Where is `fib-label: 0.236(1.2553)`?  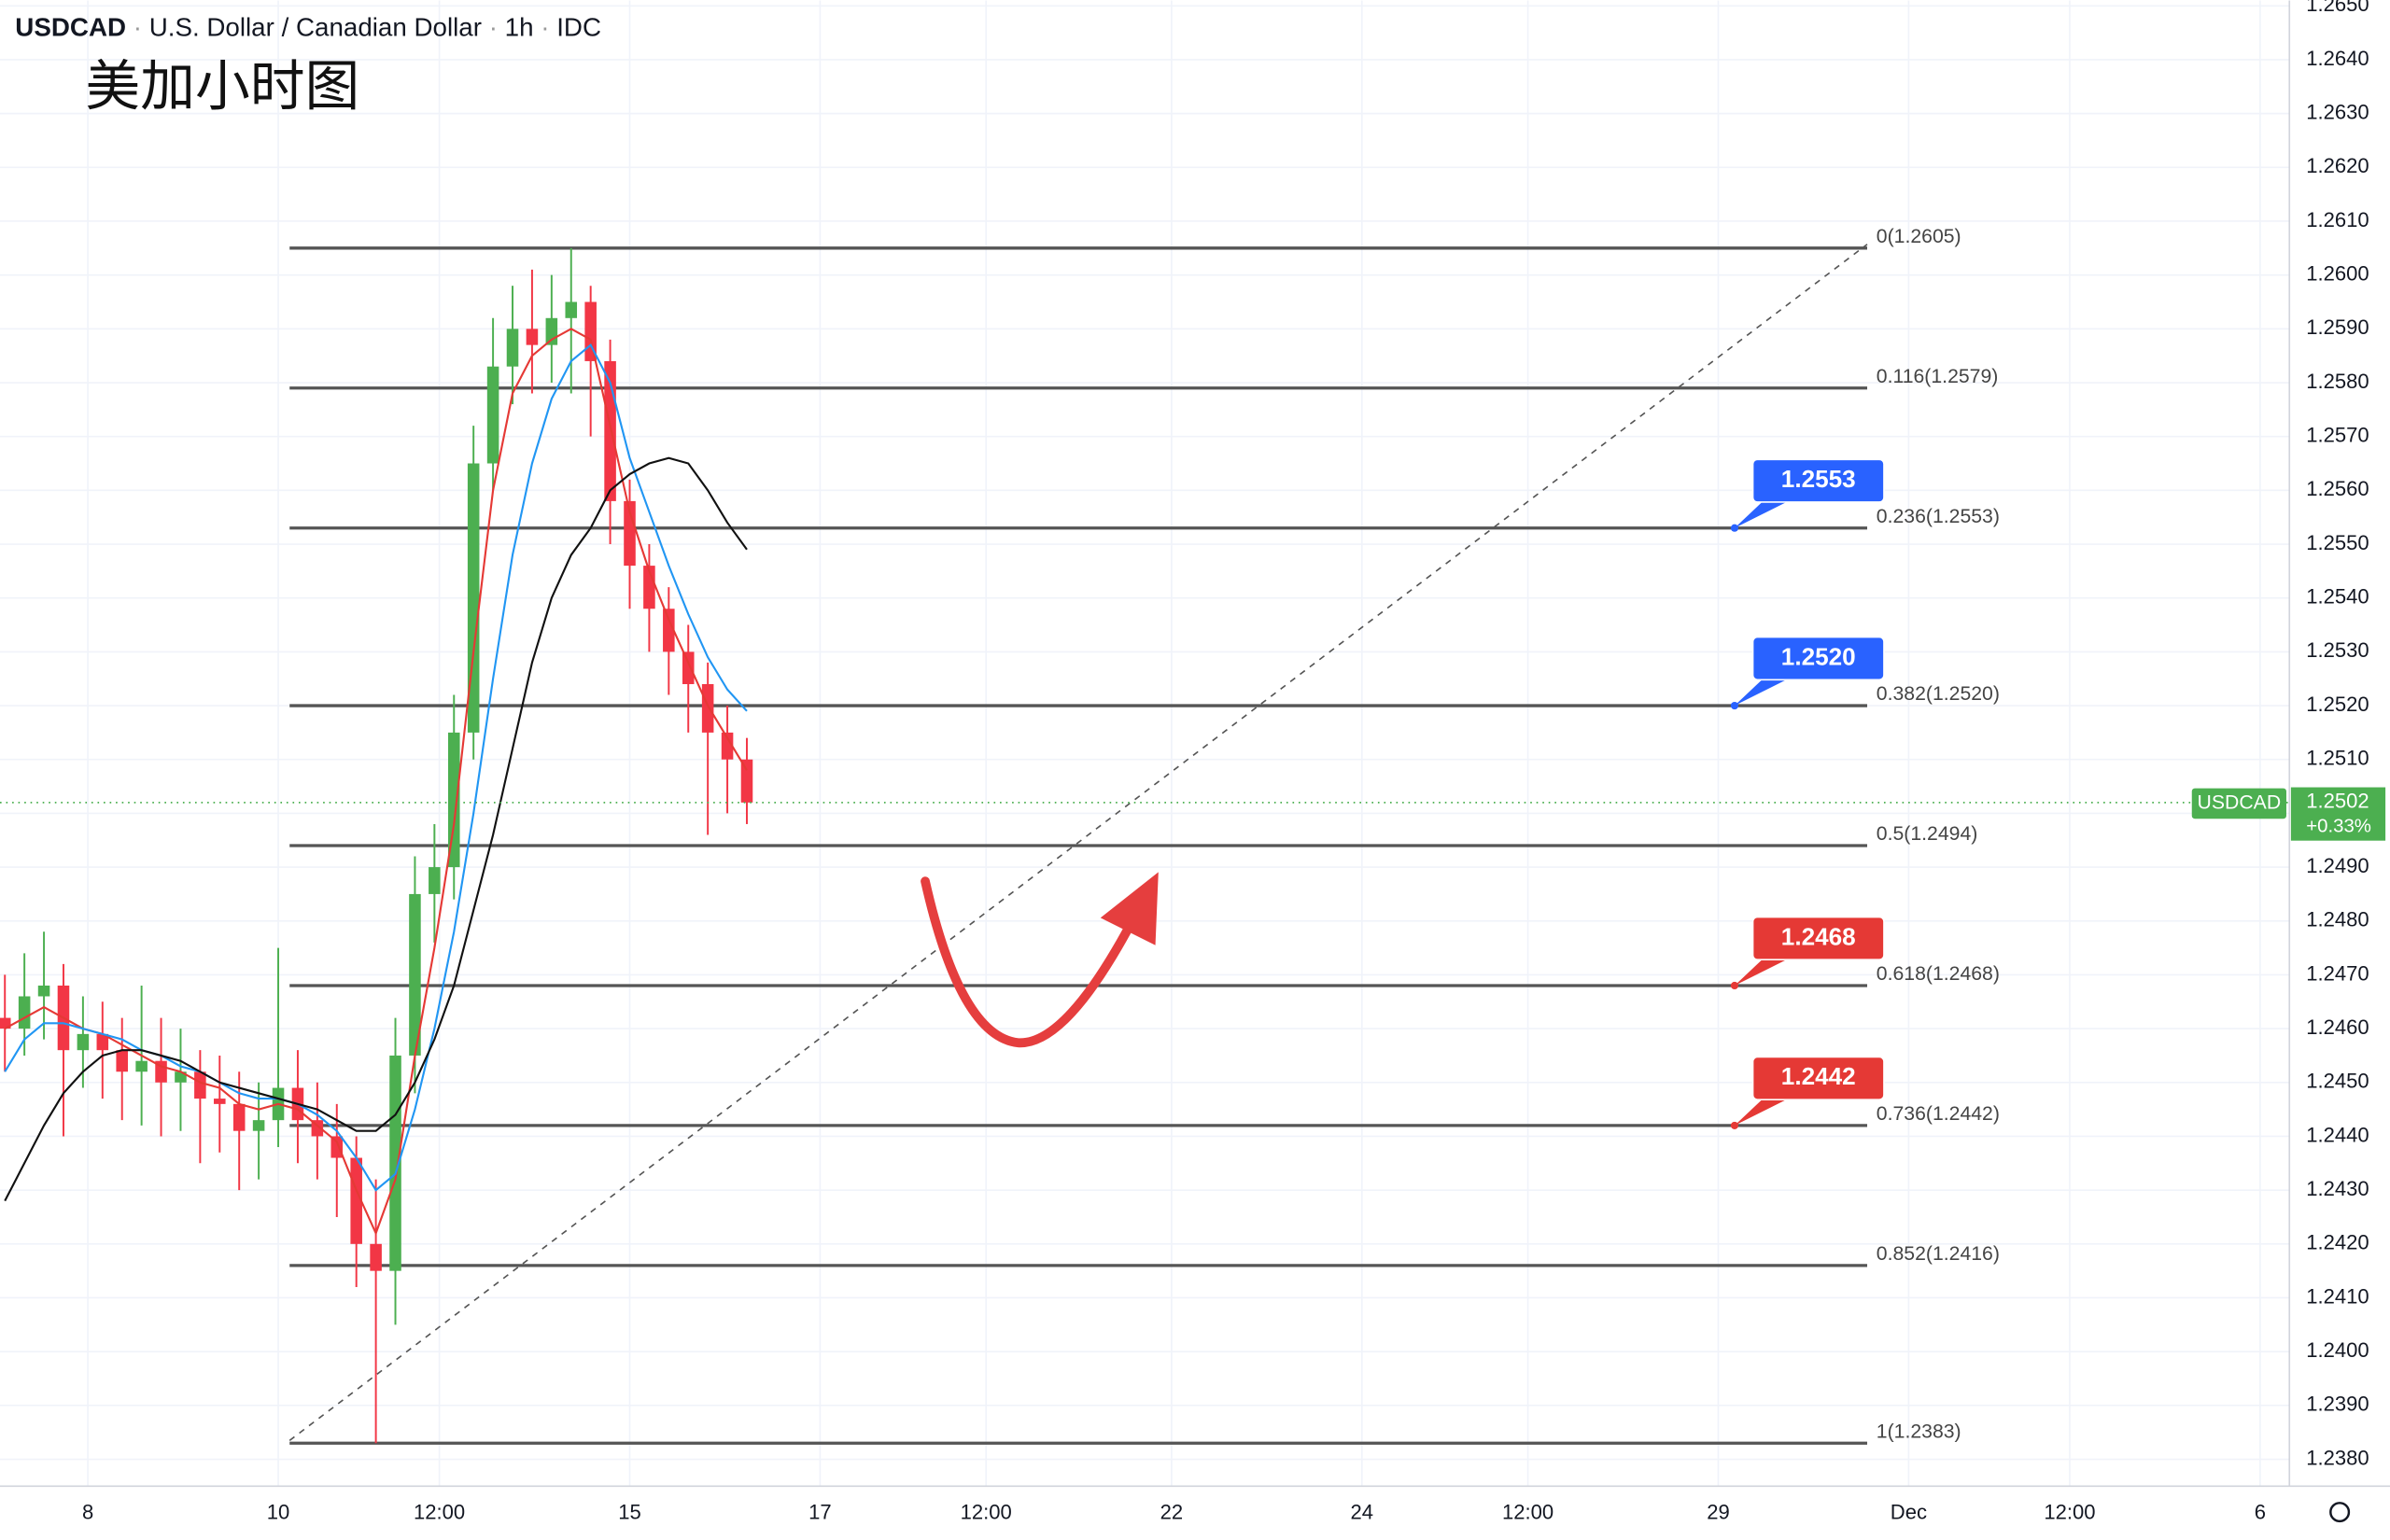
fib-label: 0.236(1.2553) is located at coordinates (1938, 516).